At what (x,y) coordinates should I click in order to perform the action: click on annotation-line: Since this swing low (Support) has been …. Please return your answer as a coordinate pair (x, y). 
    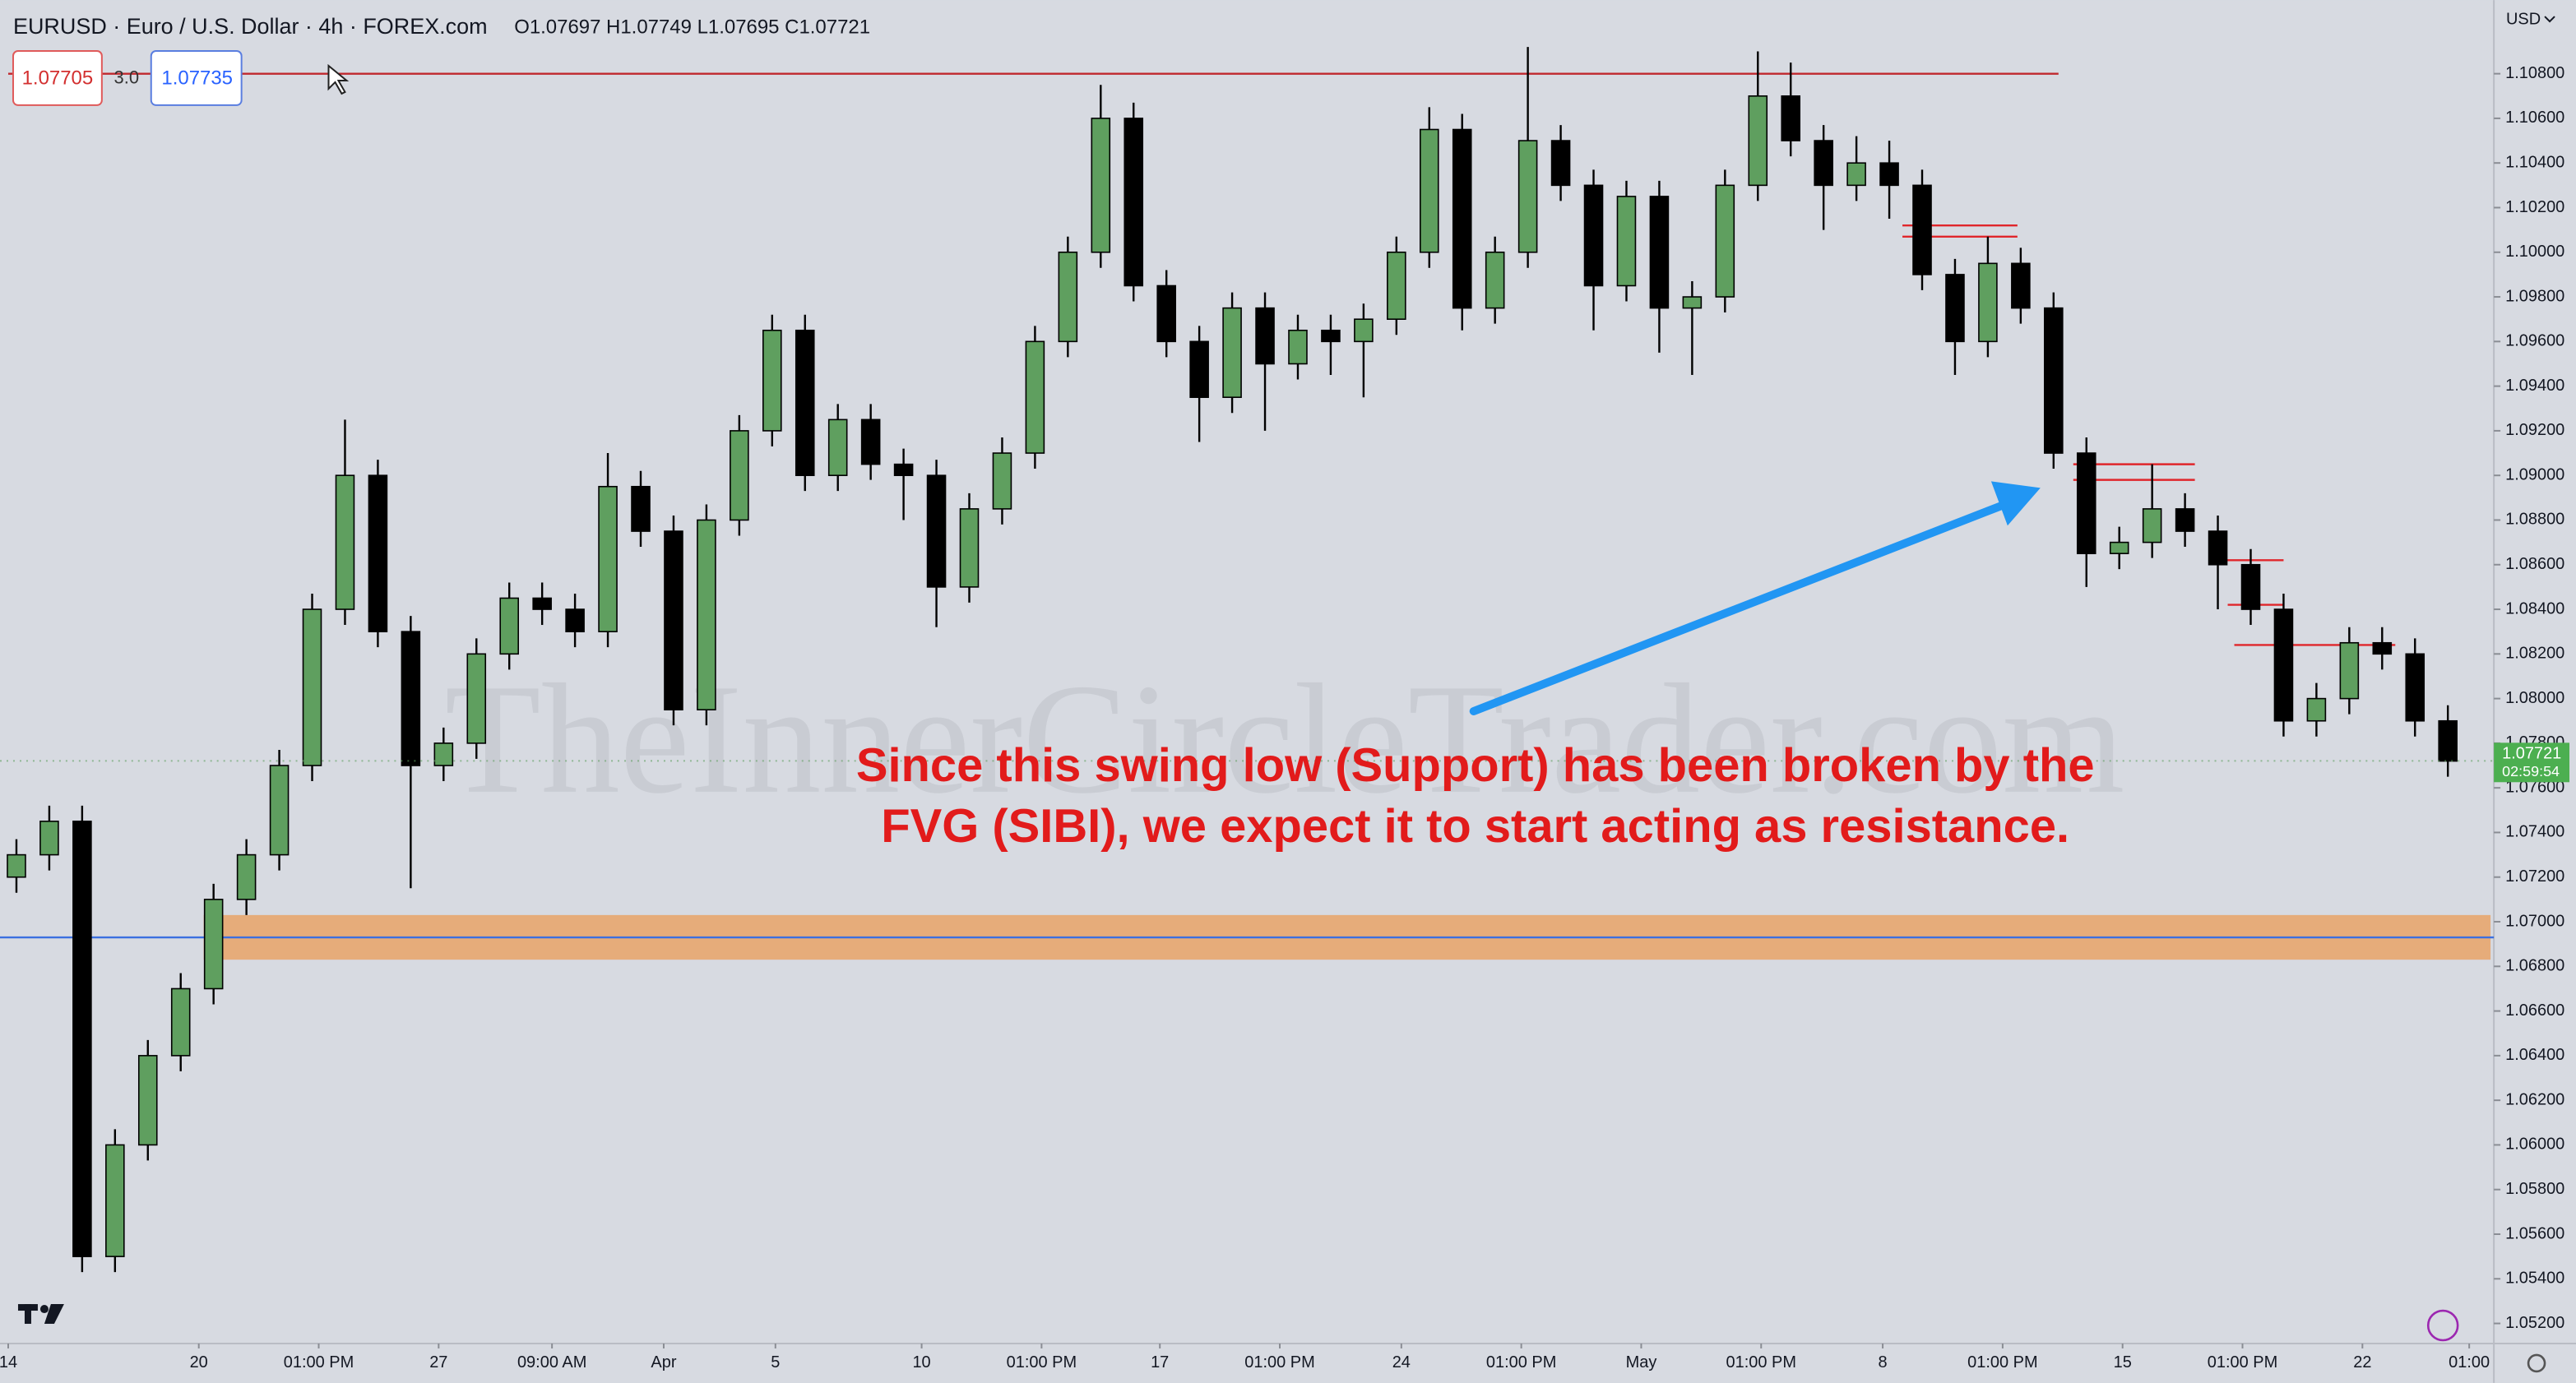
    Looking at the image, I should click on (1476, 765).